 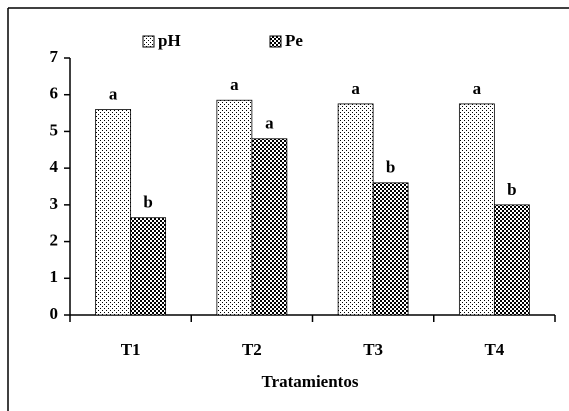 What do you see at coordinates (54, 276) in the screenshot?
I see `y-tick-label: 1` at bounding box center [54, 276].